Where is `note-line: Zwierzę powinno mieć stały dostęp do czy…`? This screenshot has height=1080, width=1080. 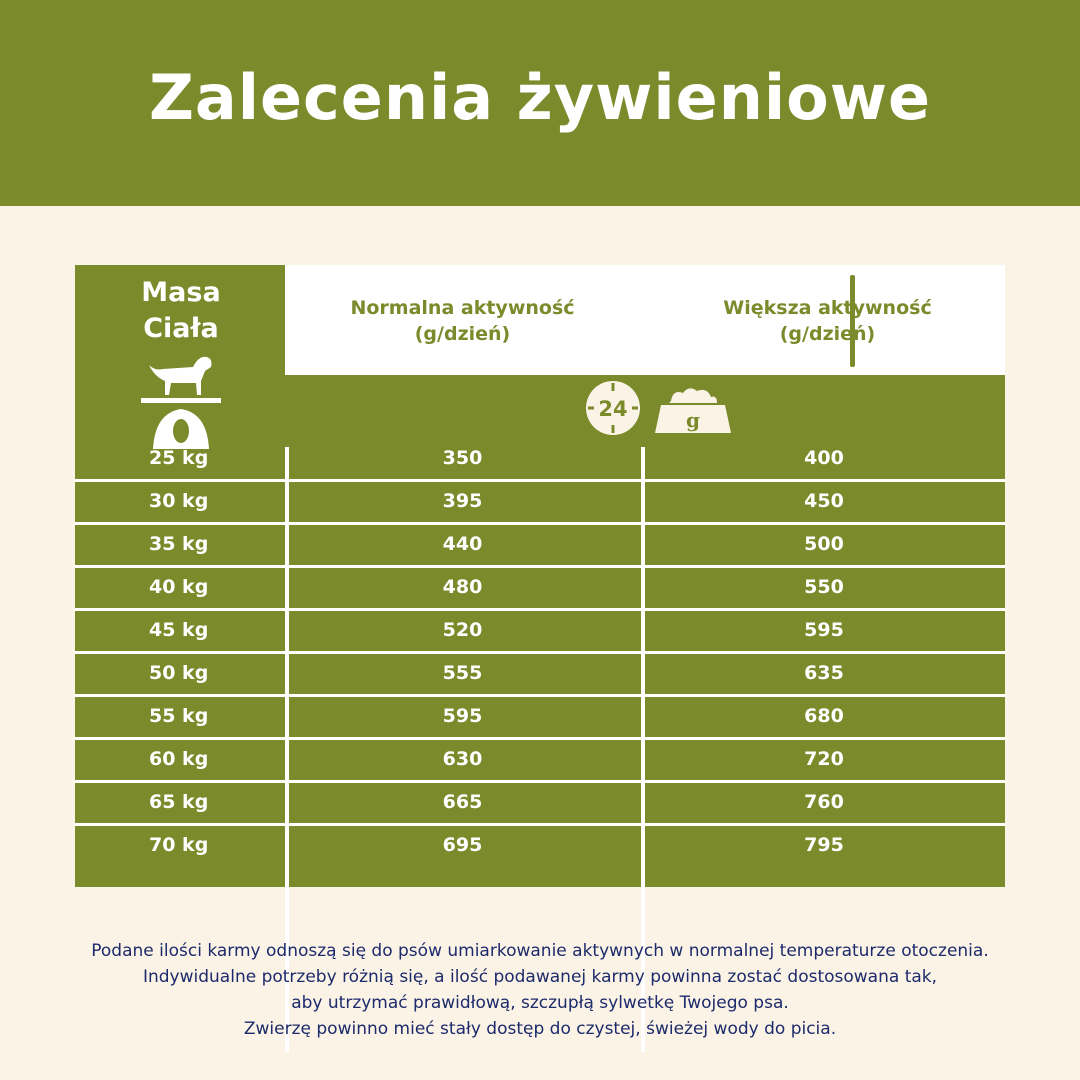 note-line: Zwierzę powinno mieć stały dostęp do czy… is located at coordinates (540, 1029).